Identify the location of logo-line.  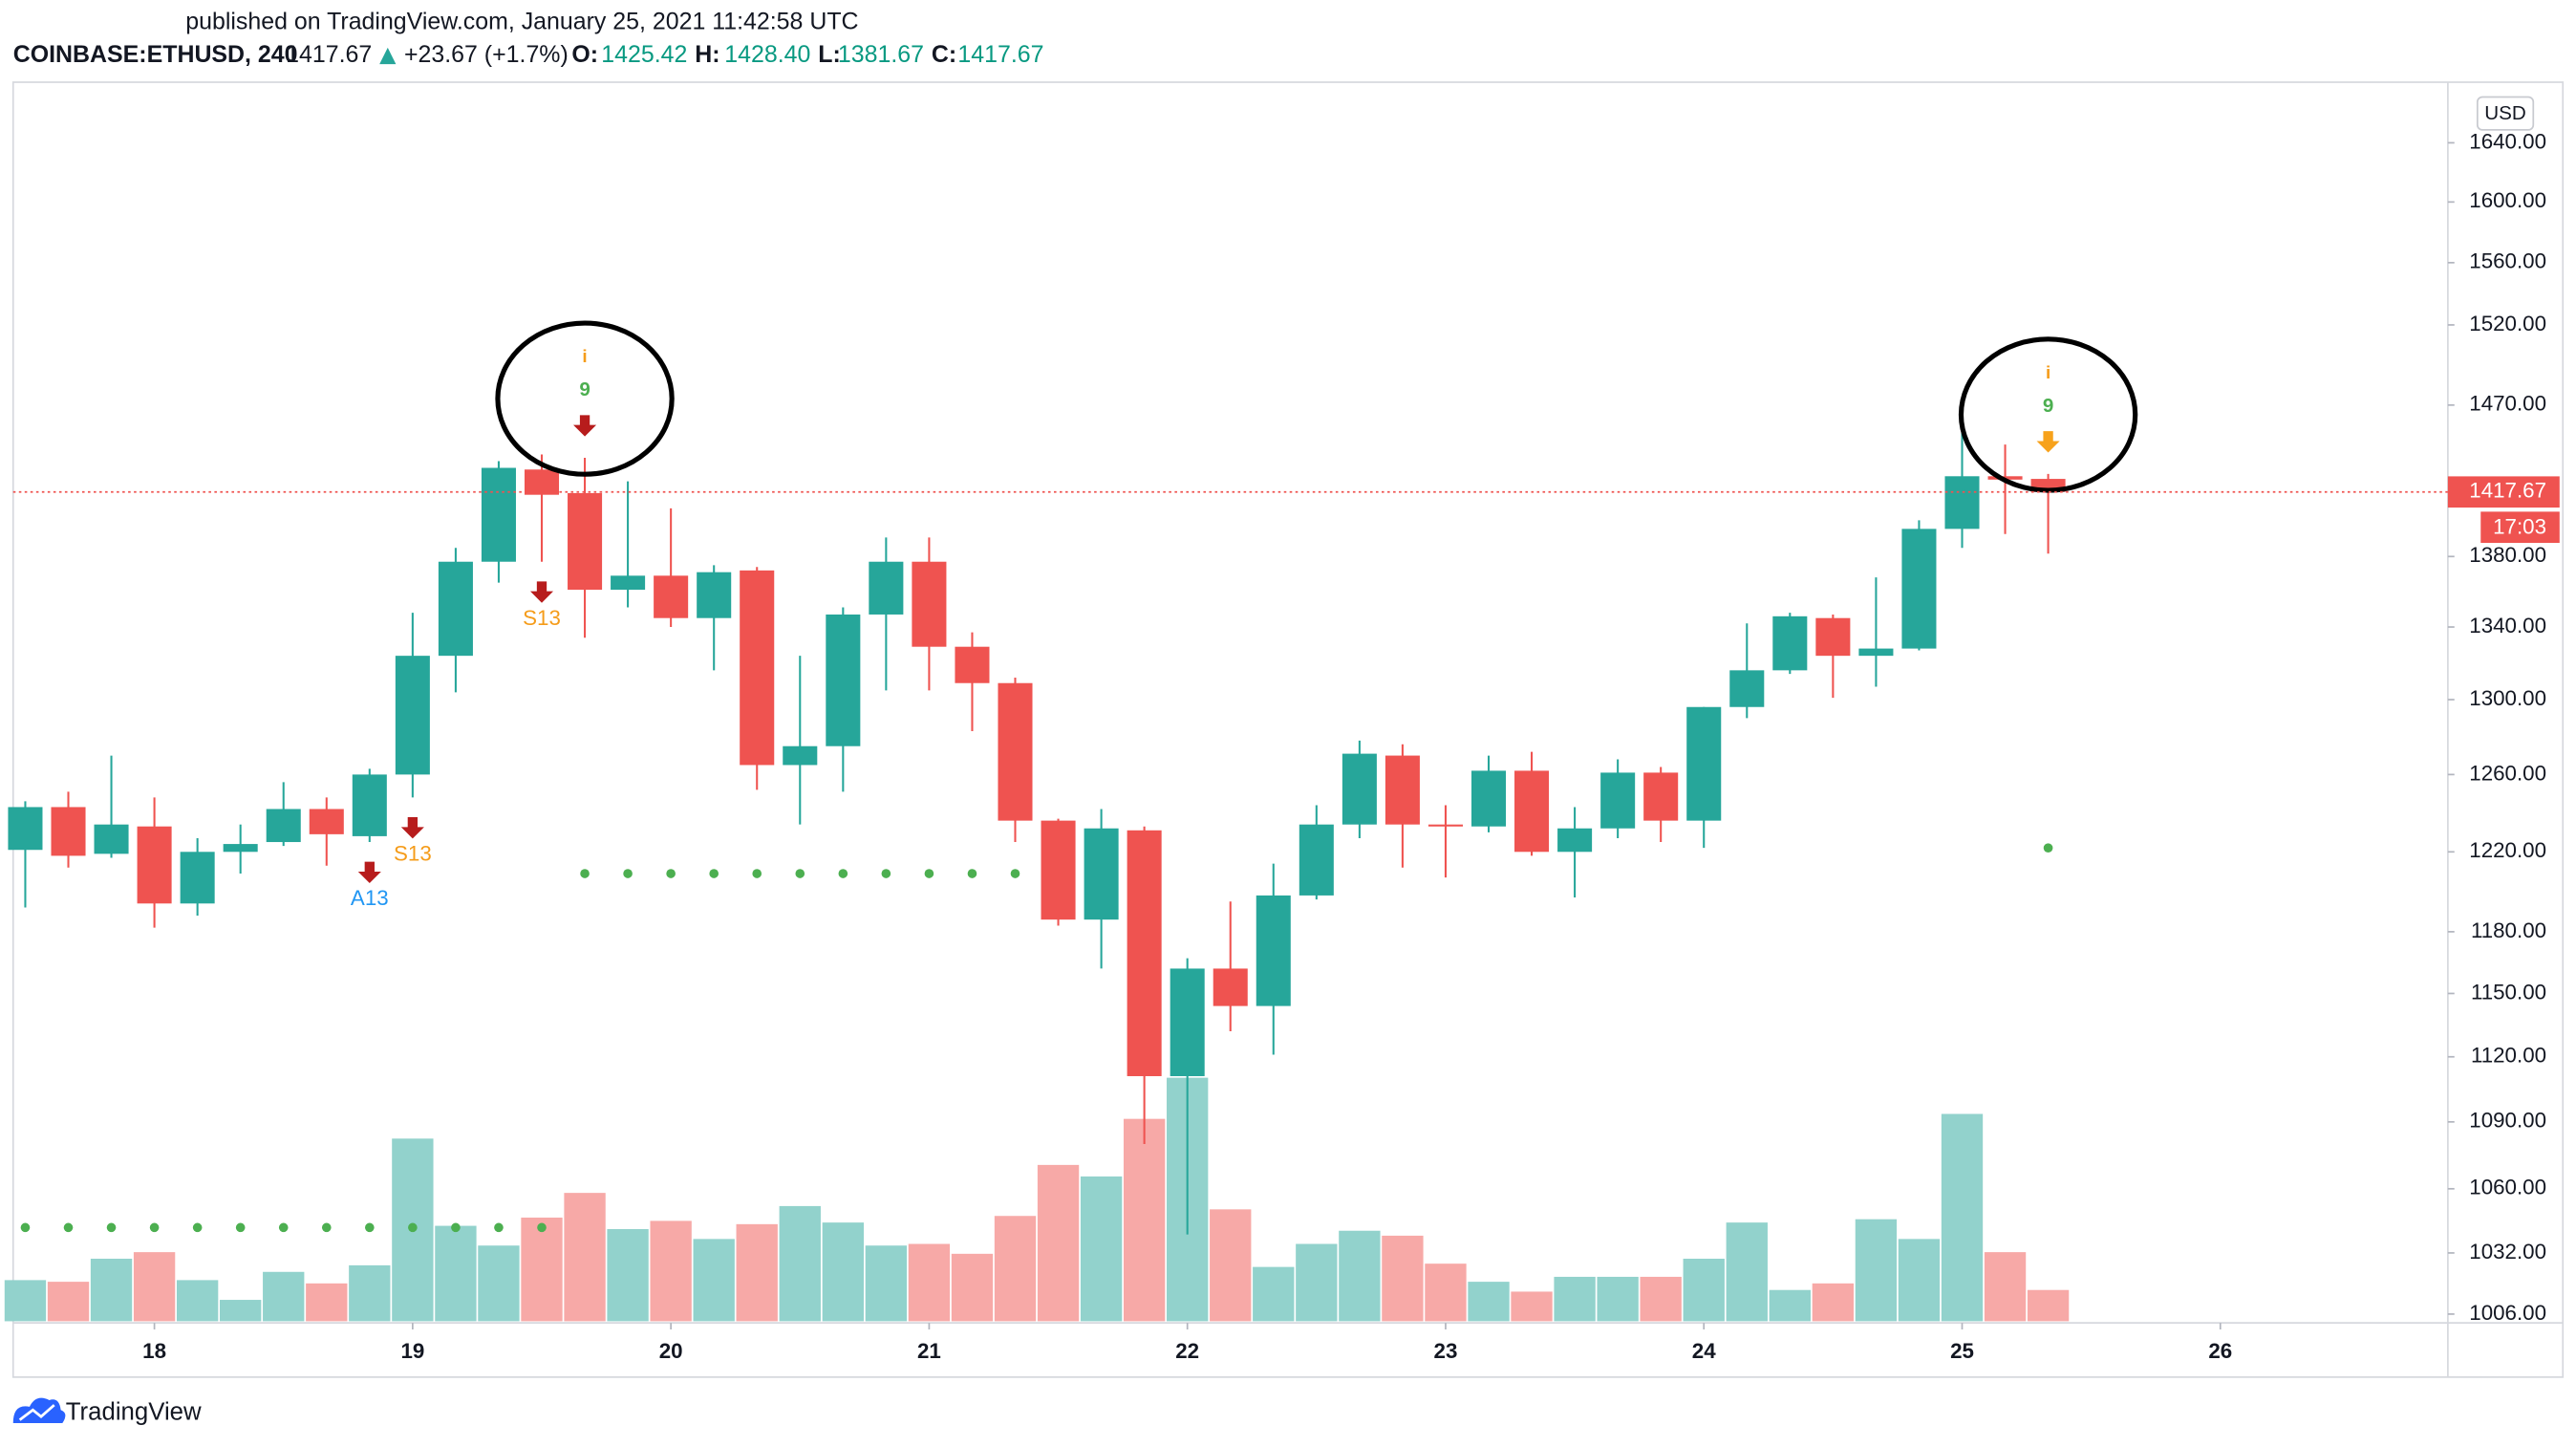
(36, 1412).